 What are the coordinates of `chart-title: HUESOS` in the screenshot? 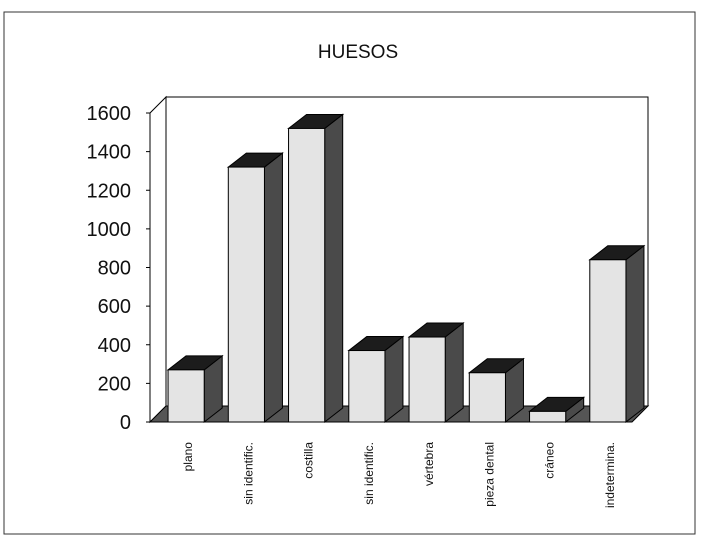 It's located at (358, 52).